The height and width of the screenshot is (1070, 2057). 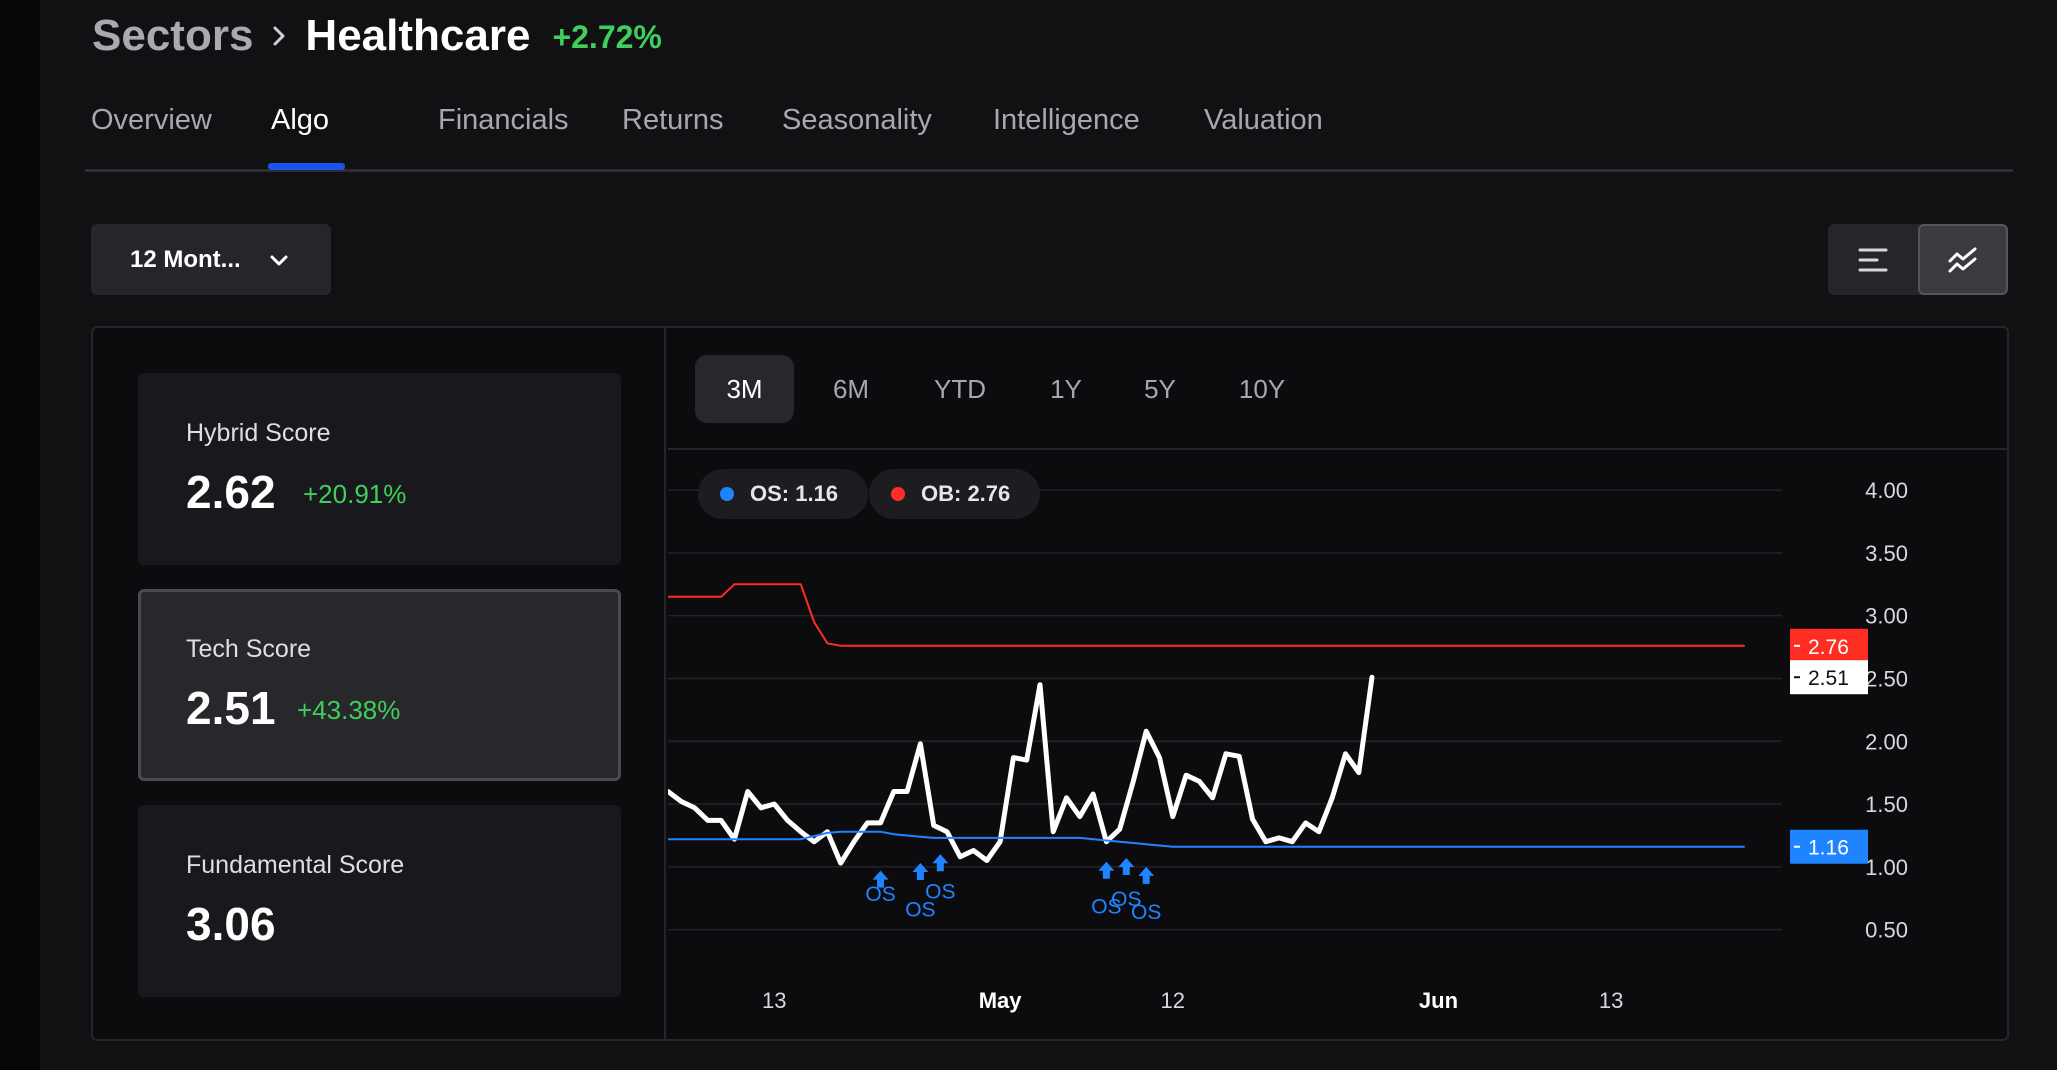 I want to click on score-value: 2.51, so click(x=231, y=708).